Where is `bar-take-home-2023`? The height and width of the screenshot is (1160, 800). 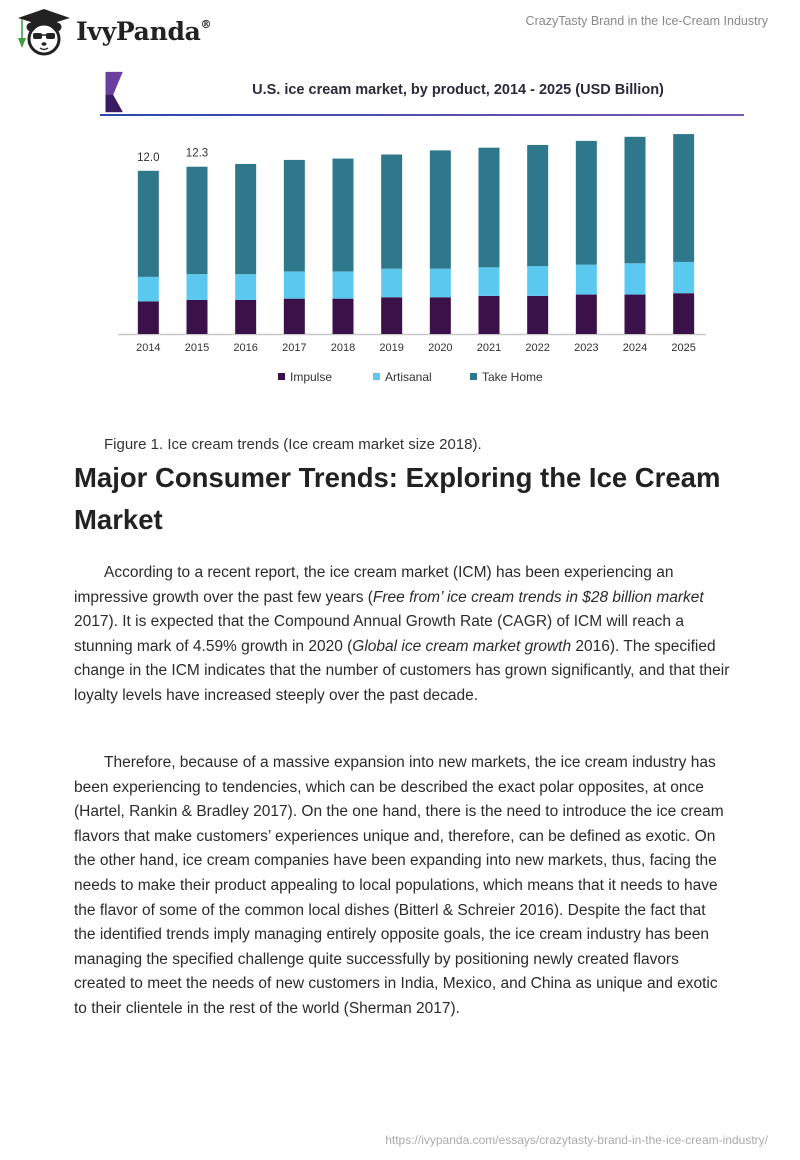
bar-take-home-2023 is located at coordinates (586, 202).